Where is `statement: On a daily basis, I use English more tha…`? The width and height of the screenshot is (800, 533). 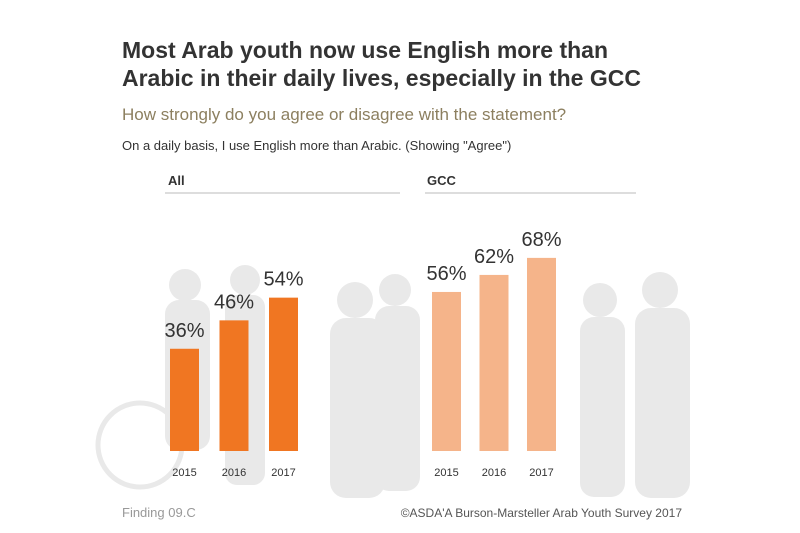
statement: On a daily basis, I use English more tha… is located at coordinates (316, 145).